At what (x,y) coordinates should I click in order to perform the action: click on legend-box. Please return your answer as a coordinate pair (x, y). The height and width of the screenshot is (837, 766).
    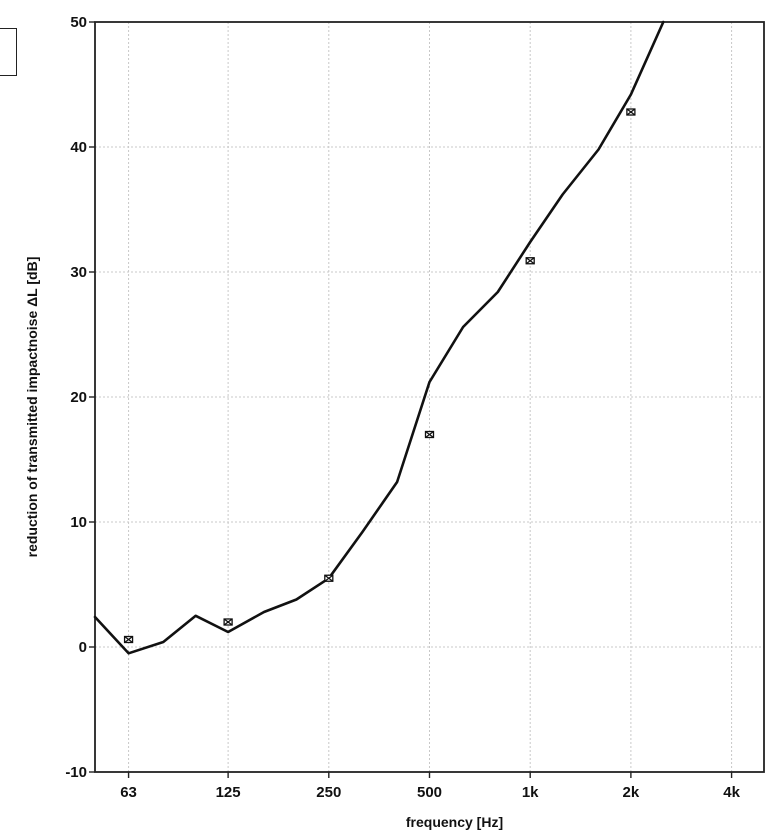
    Looking at the image, I should click on (8, 52).